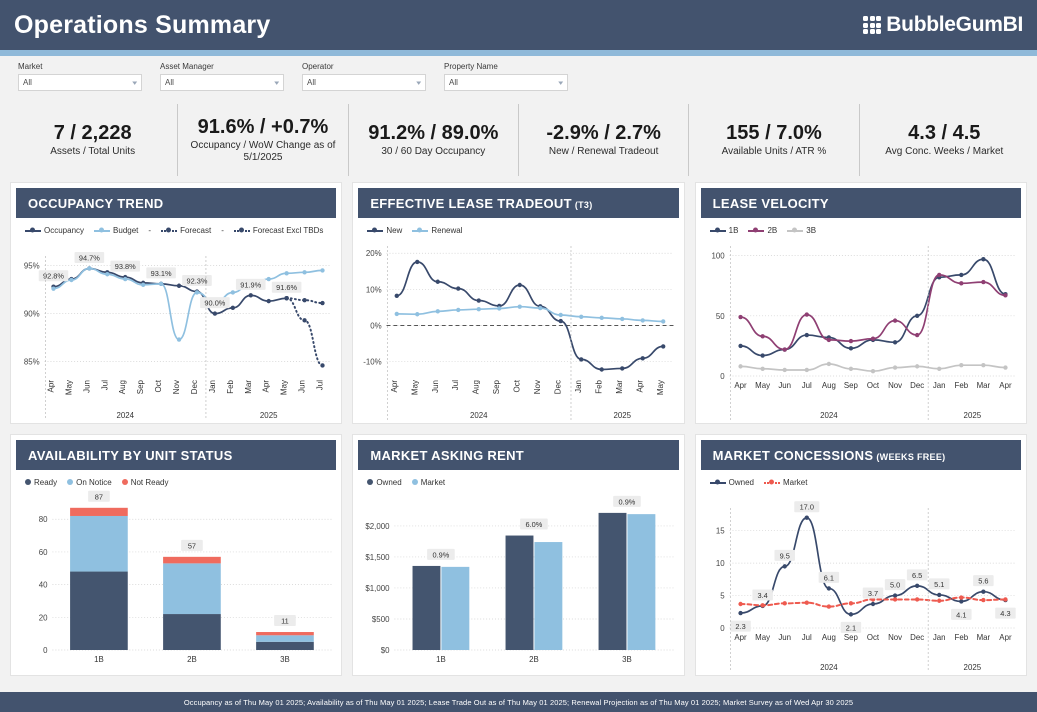 This screenshot has width=1037, height=712. I want to click on svg-text: 5.6, so click(983, 581).